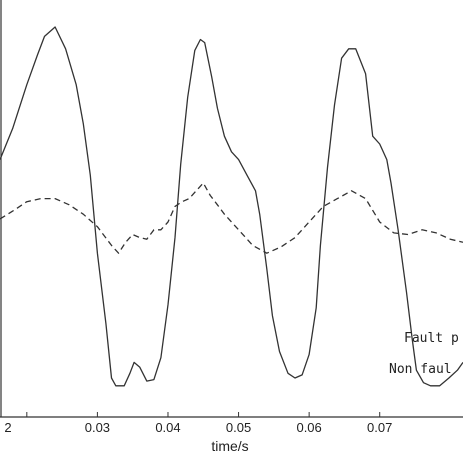  I want to click on legend-entry-non-fault: Non faul, so click(420, 369).